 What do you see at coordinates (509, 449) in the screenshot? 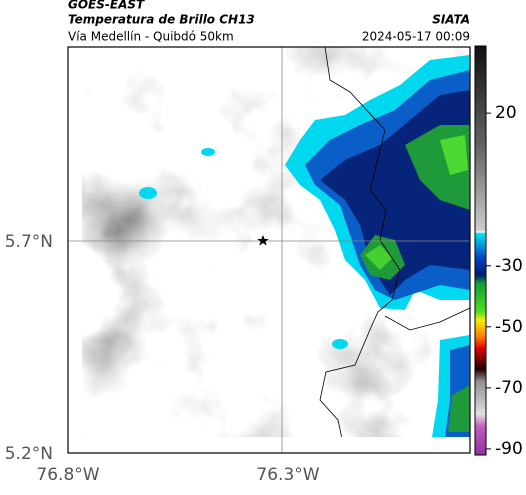
I see `colorbar-tick-label: -90` at bounding box center [509, 449].